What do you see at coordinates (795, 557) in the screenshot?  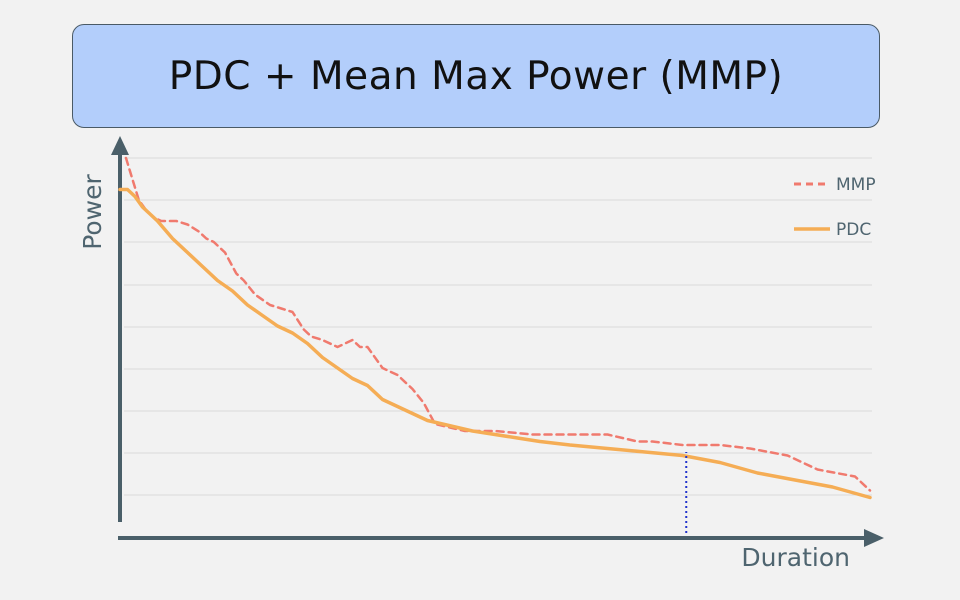 I see `x-axis-label: Duration` at bounding box center [795, 557].